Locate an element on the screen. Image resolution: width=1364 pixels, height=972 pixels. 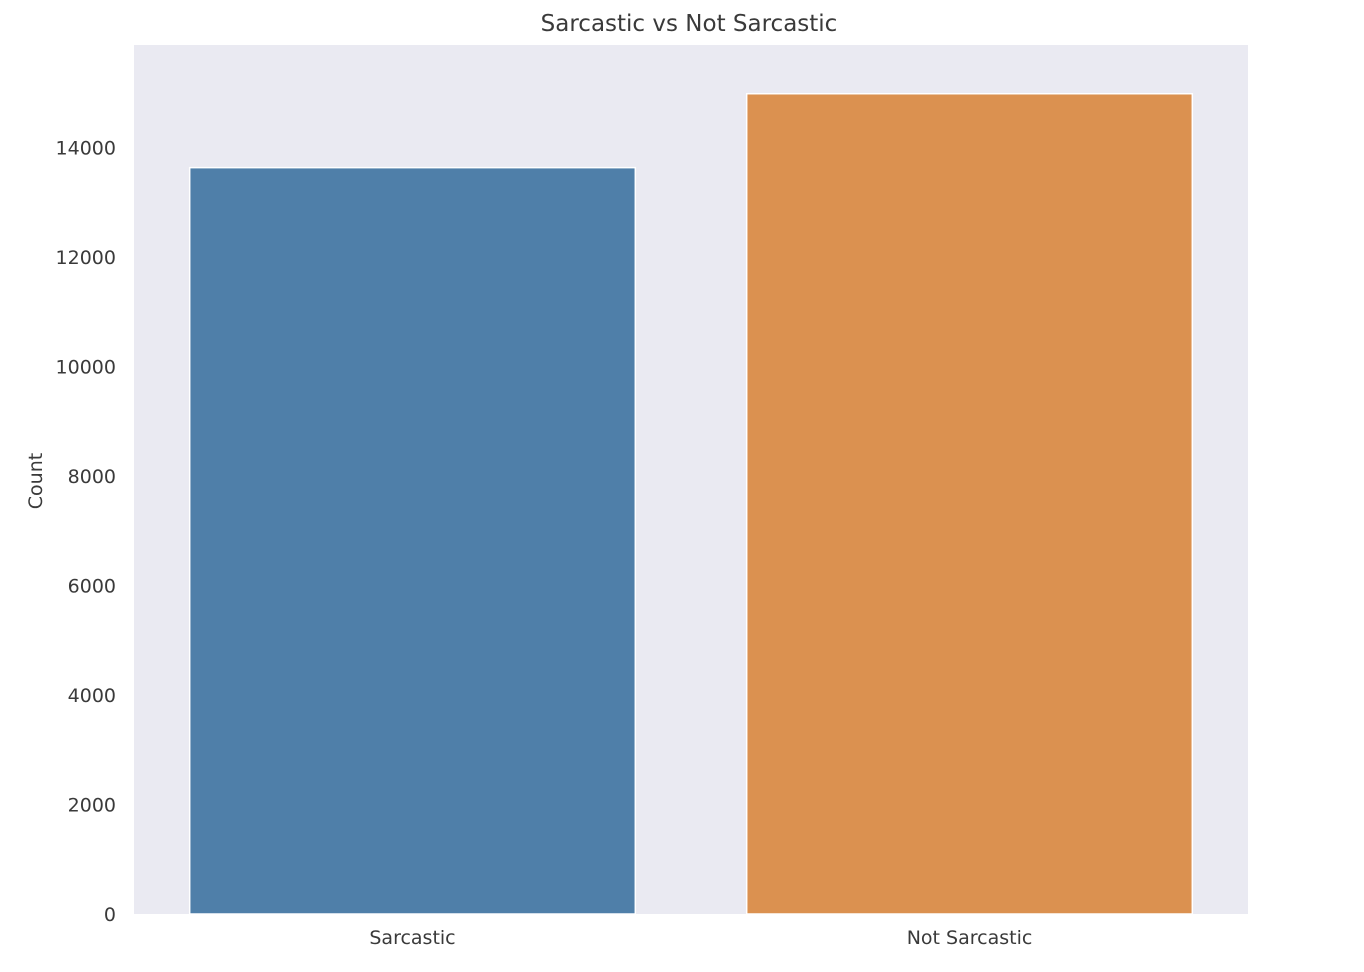
chart-title: Sarcastic vs Not Sarcastic is located at coordinates (689, 24).